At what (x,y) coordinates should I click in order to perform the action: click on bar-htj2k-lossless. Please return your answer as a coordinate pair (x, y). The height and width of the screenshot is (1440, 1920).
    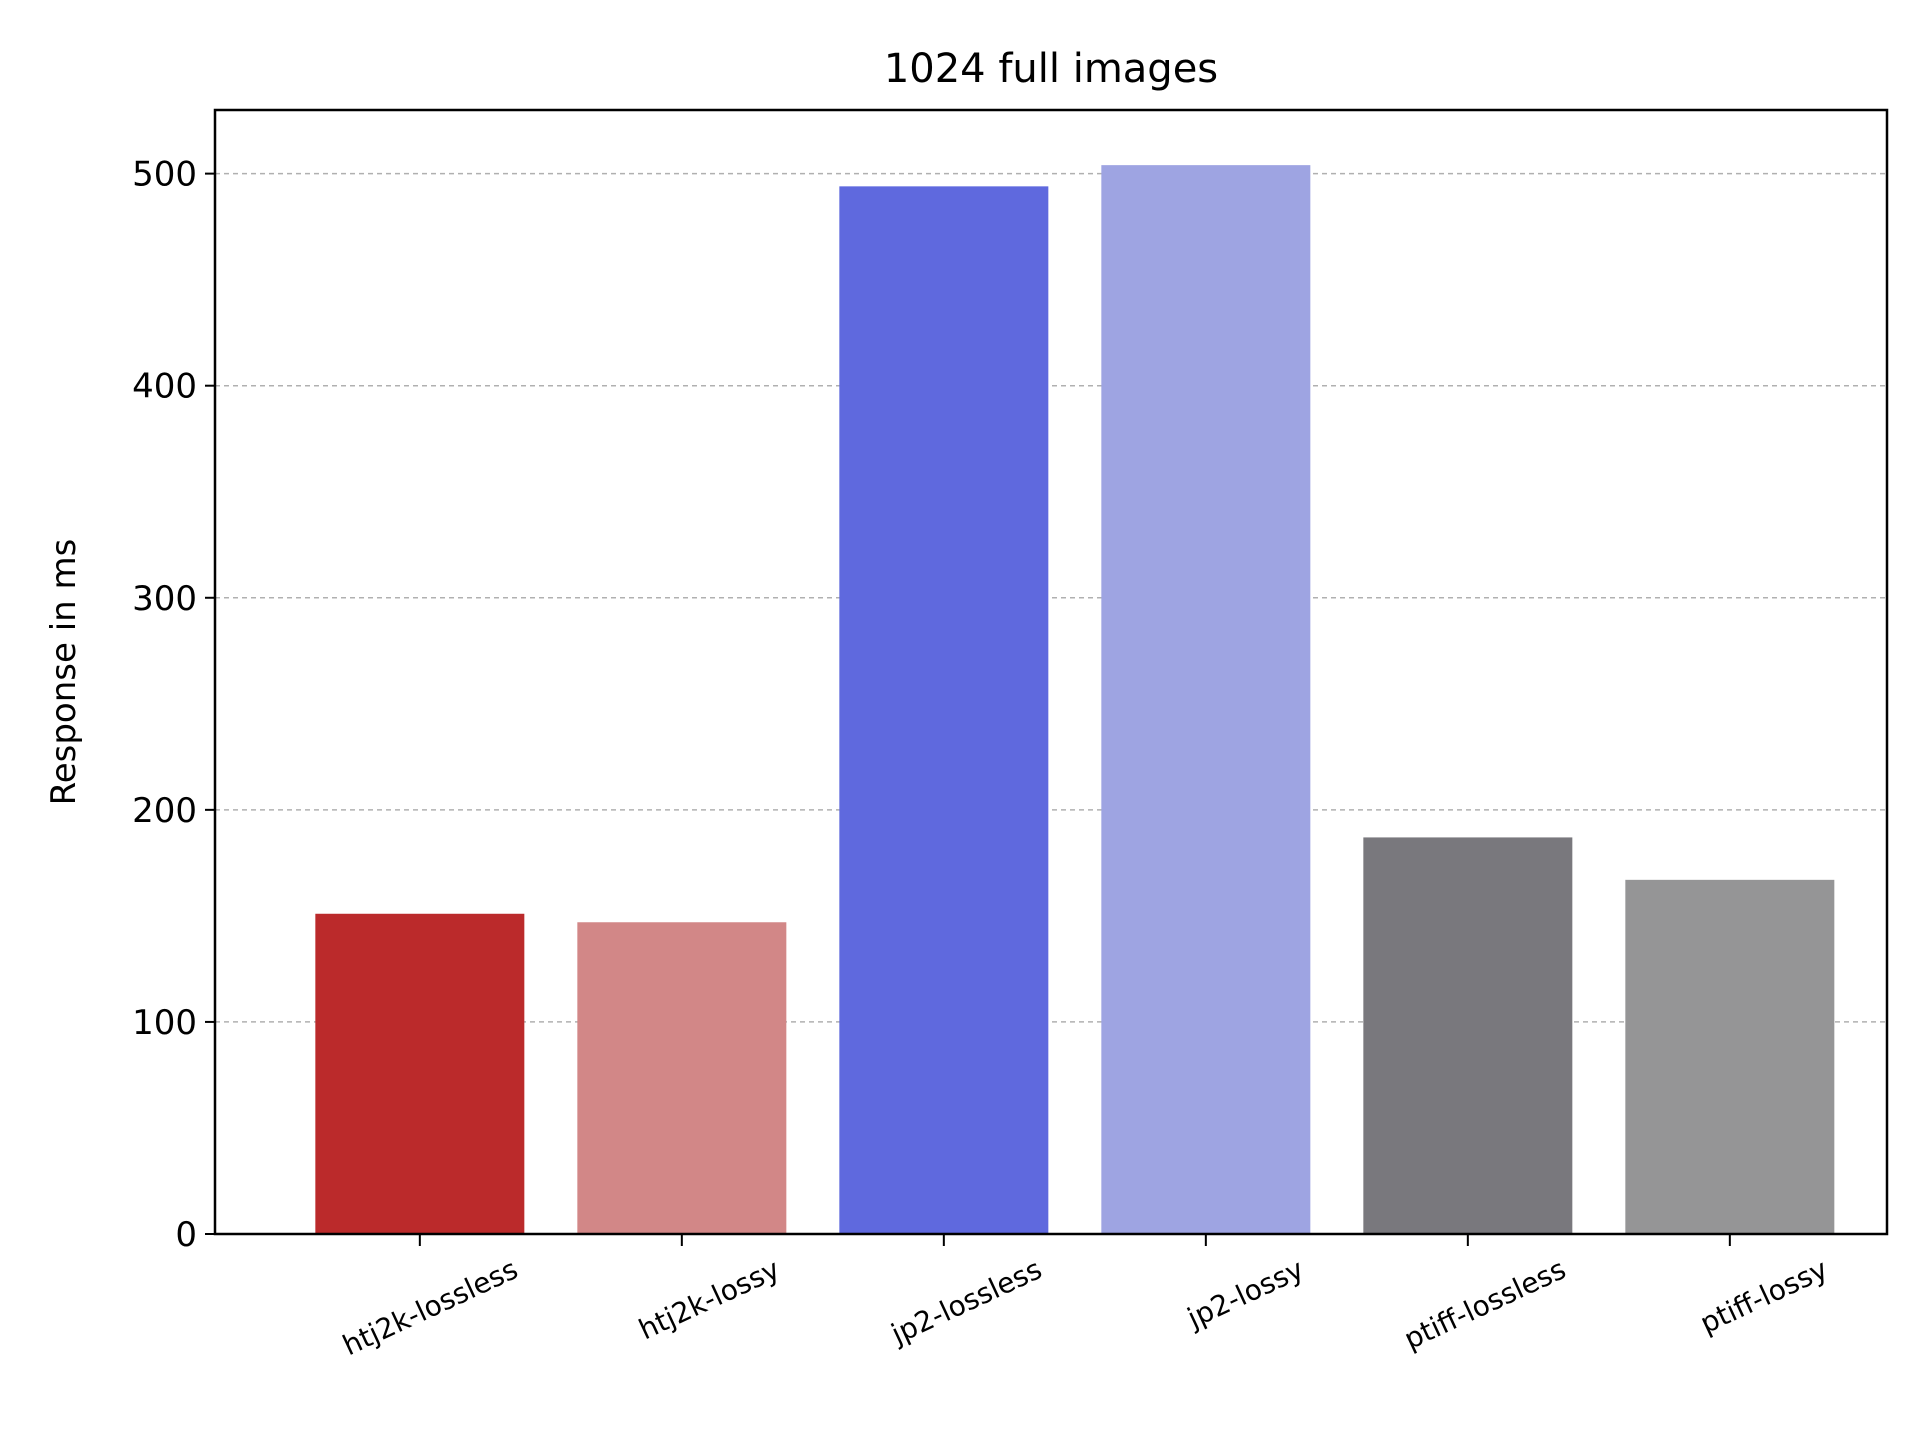
    Looking at the image, I should click on (420, 1073).